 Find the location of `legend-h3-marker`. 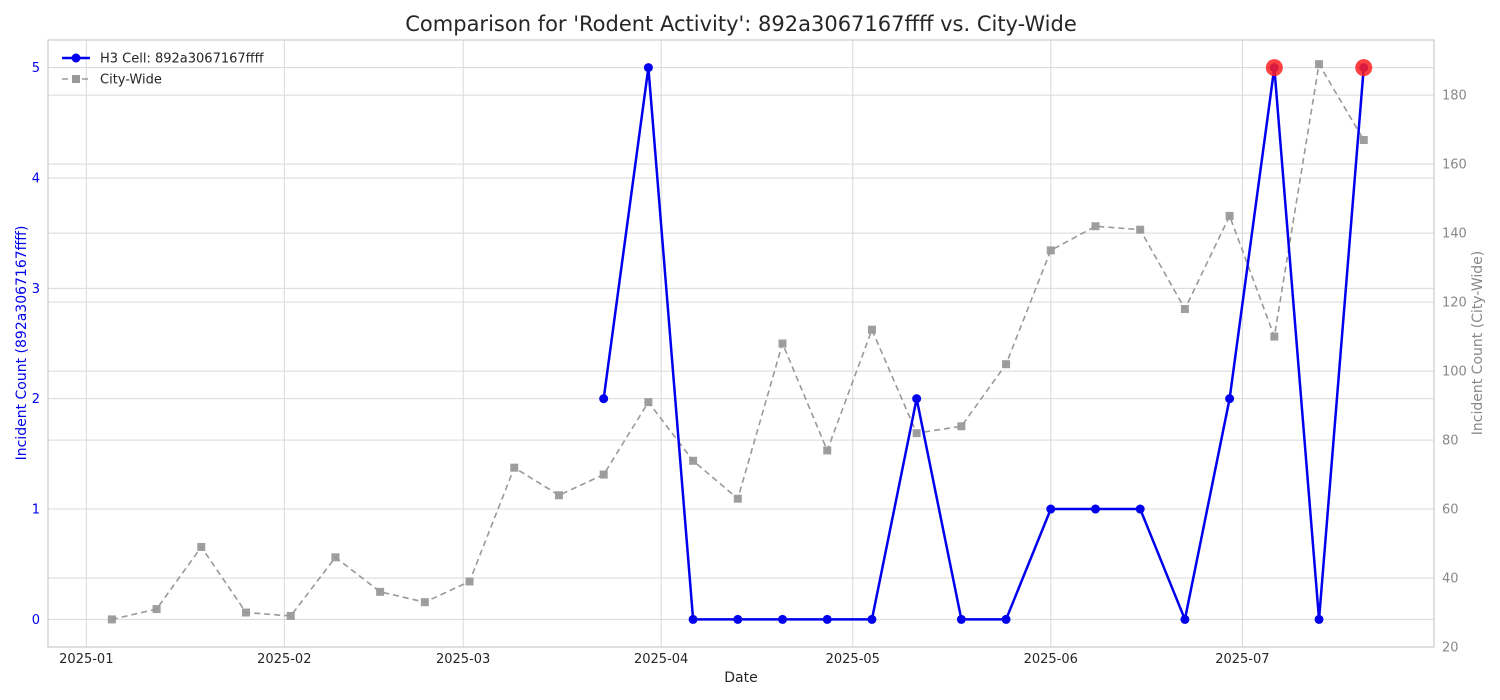

legend-h3-marker is located at coordinates (76, 58).